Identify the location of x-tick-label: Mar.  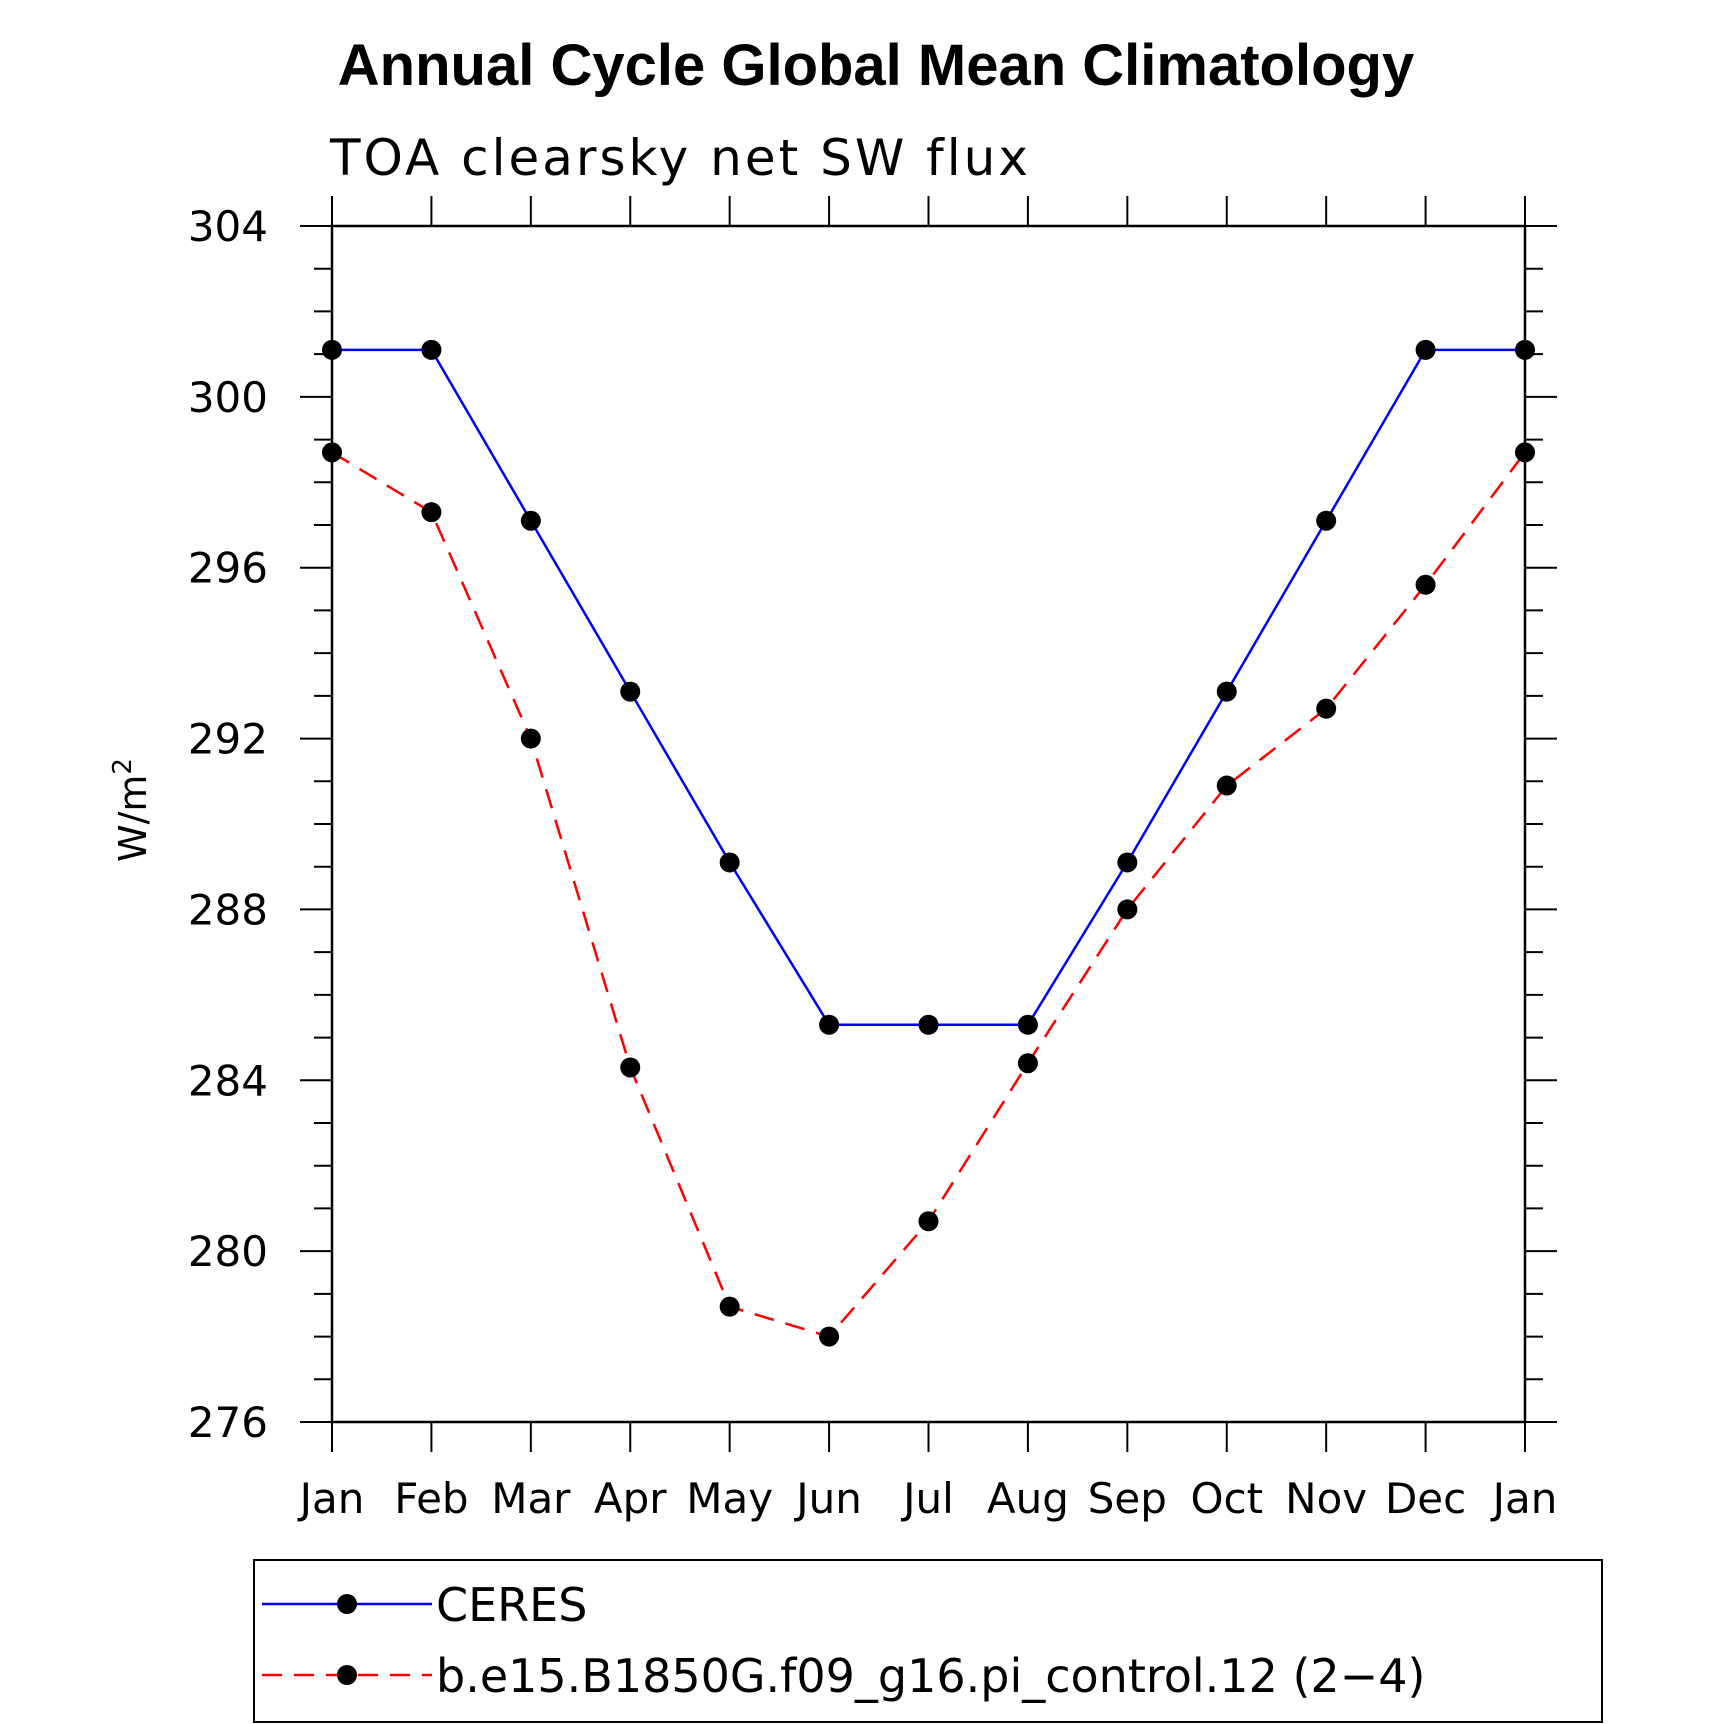
(531, 1498).